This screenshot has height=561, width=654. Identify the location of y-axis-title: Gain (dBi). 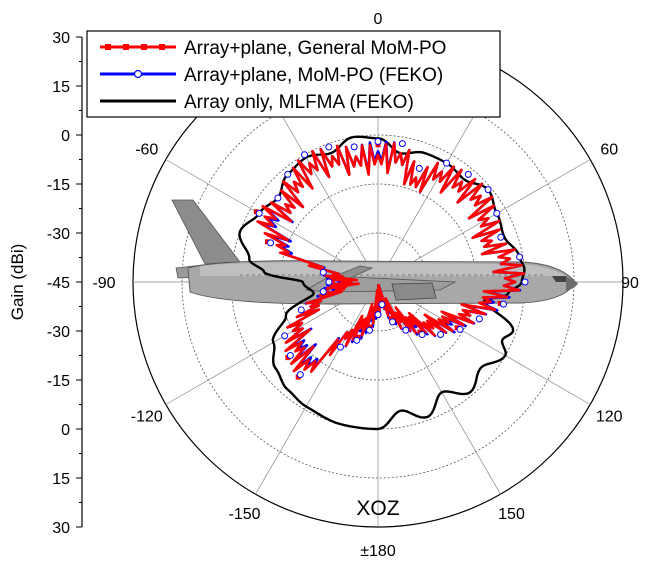
(17, 282).